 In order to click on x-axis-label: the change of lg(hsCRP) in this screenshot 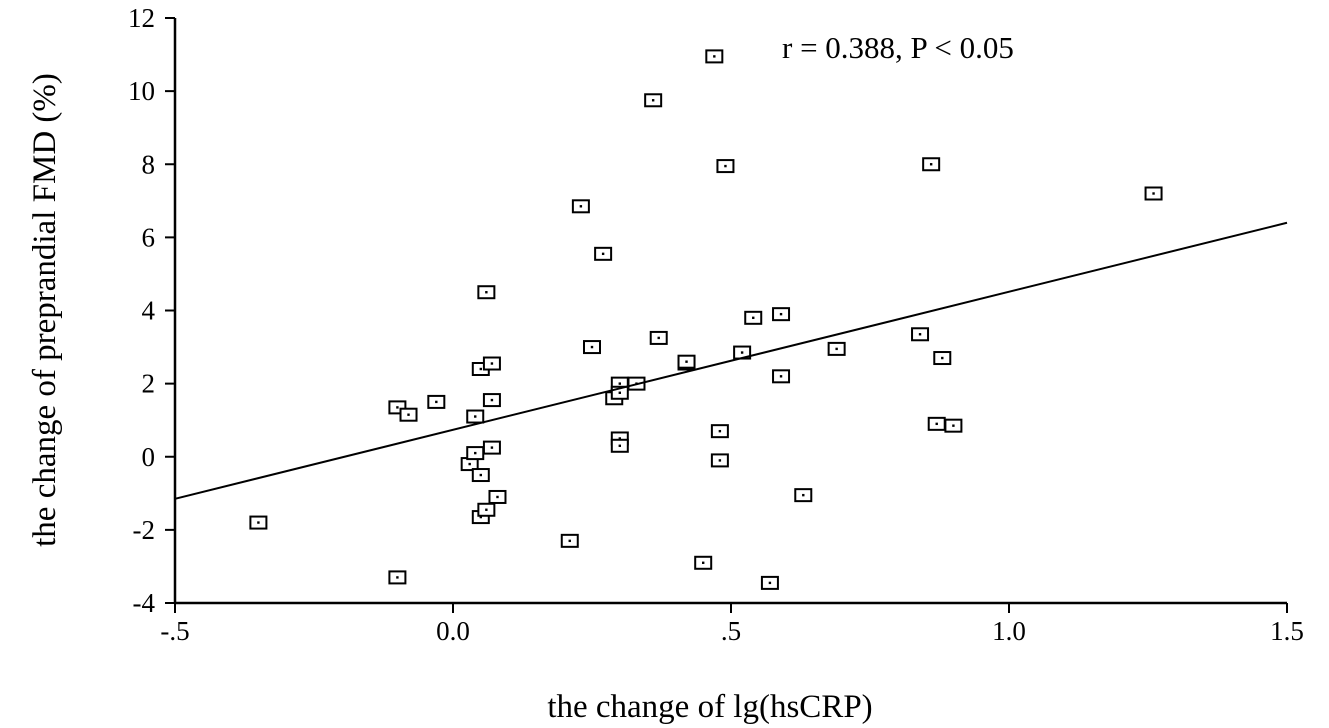, I will do `click(709, 707)`.